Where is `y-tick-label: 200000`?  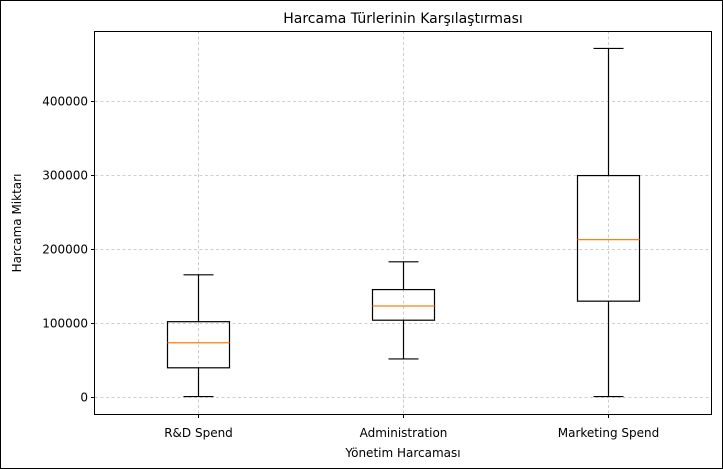 y-tick-label: 200000 is located at coordinates (65, 250).